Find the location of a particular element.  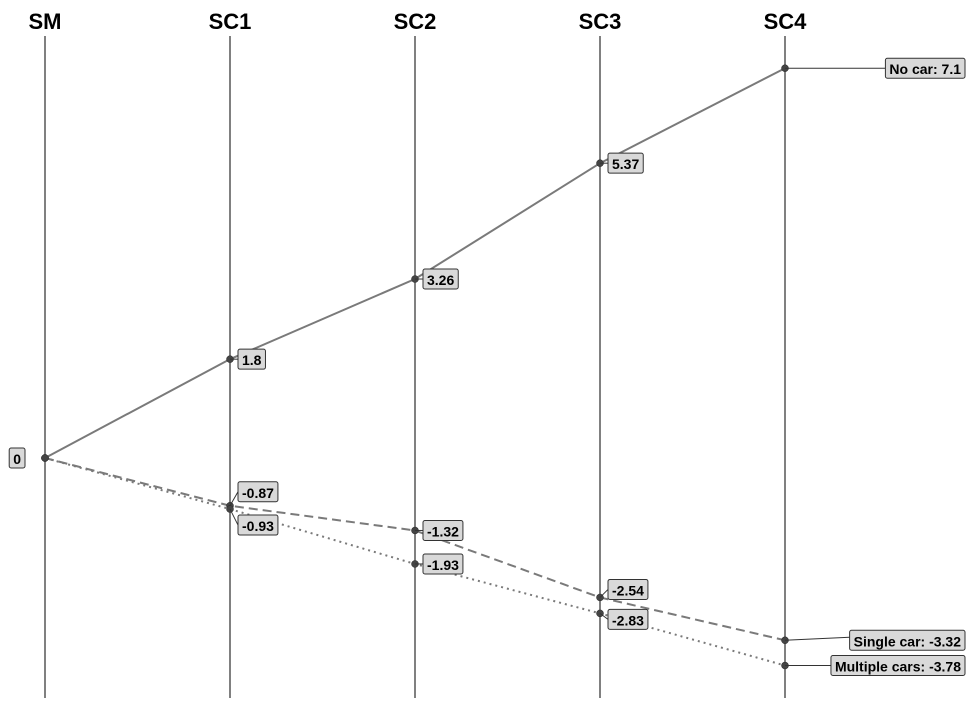

value-label: 1.8 is located at coordinates (251, 359).